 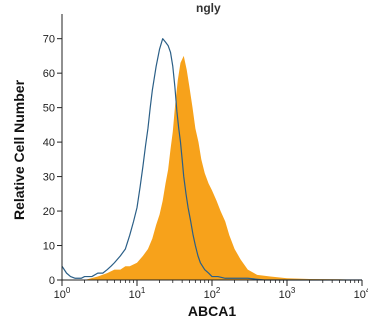 What do you see at coordinates (49, 109) in the screenshot?
I see `y-tick-label: 50` at bounding box center [49, 109].